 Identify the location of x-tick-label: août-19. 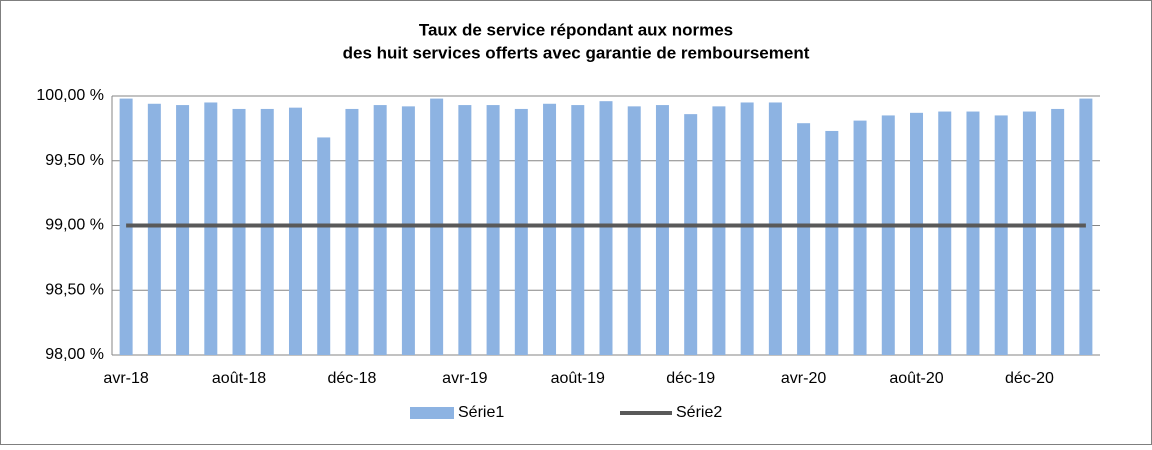
(578, 378).